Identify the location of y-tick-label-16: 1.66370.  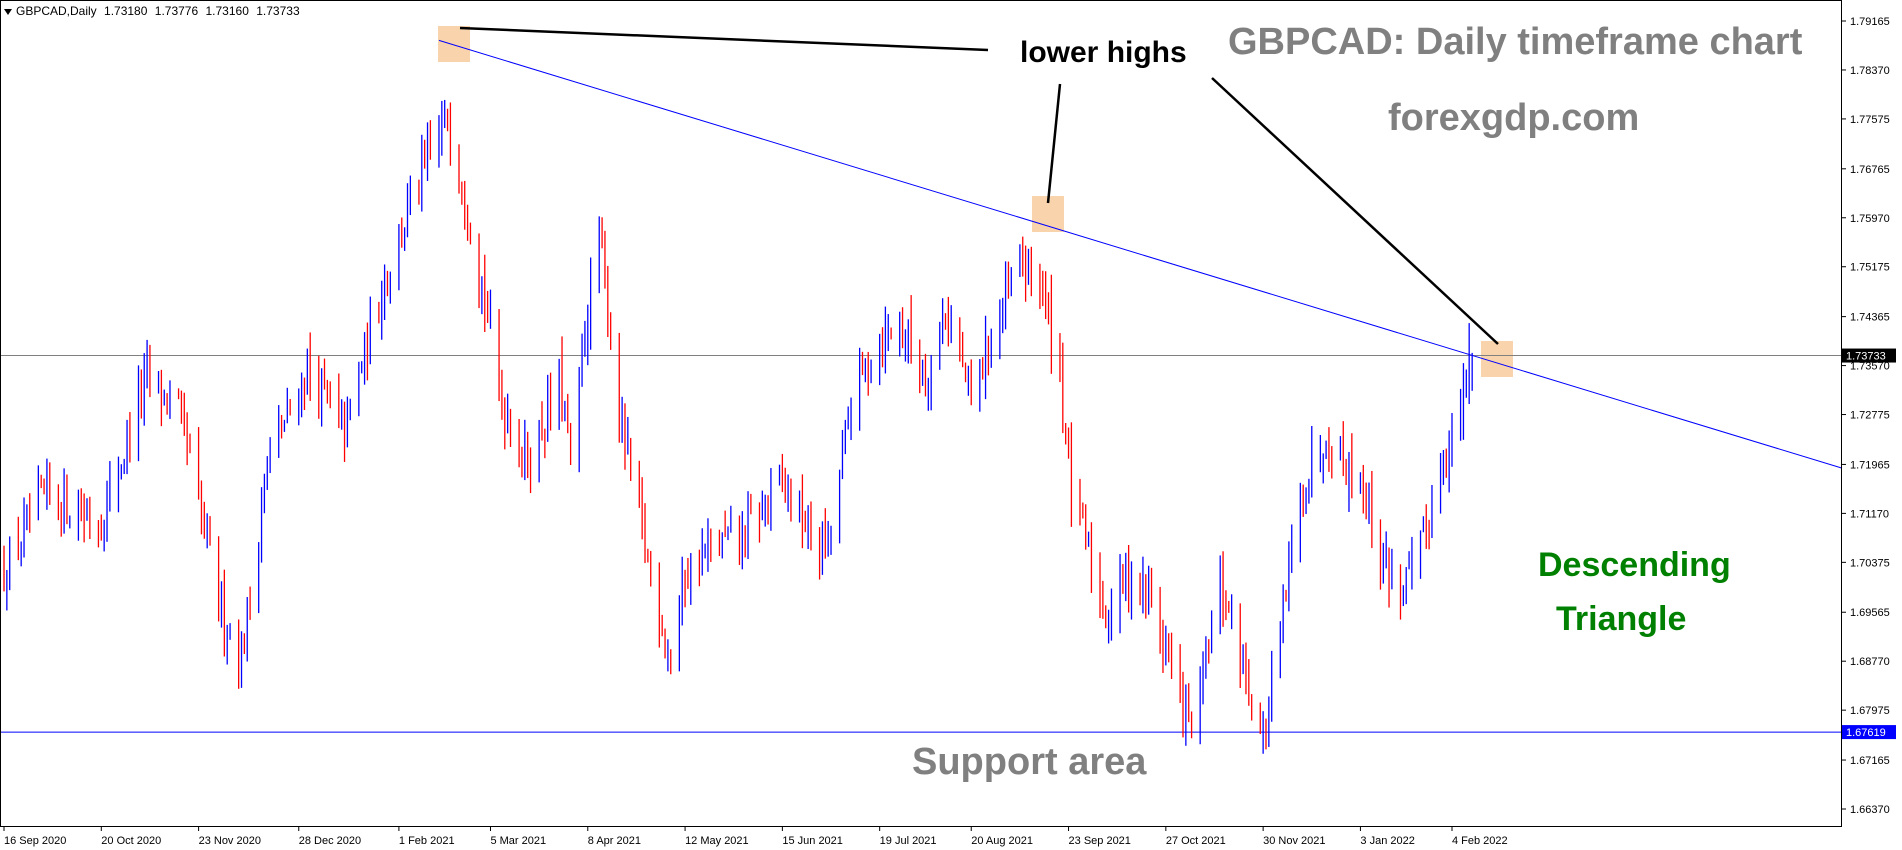
(1870, 810).